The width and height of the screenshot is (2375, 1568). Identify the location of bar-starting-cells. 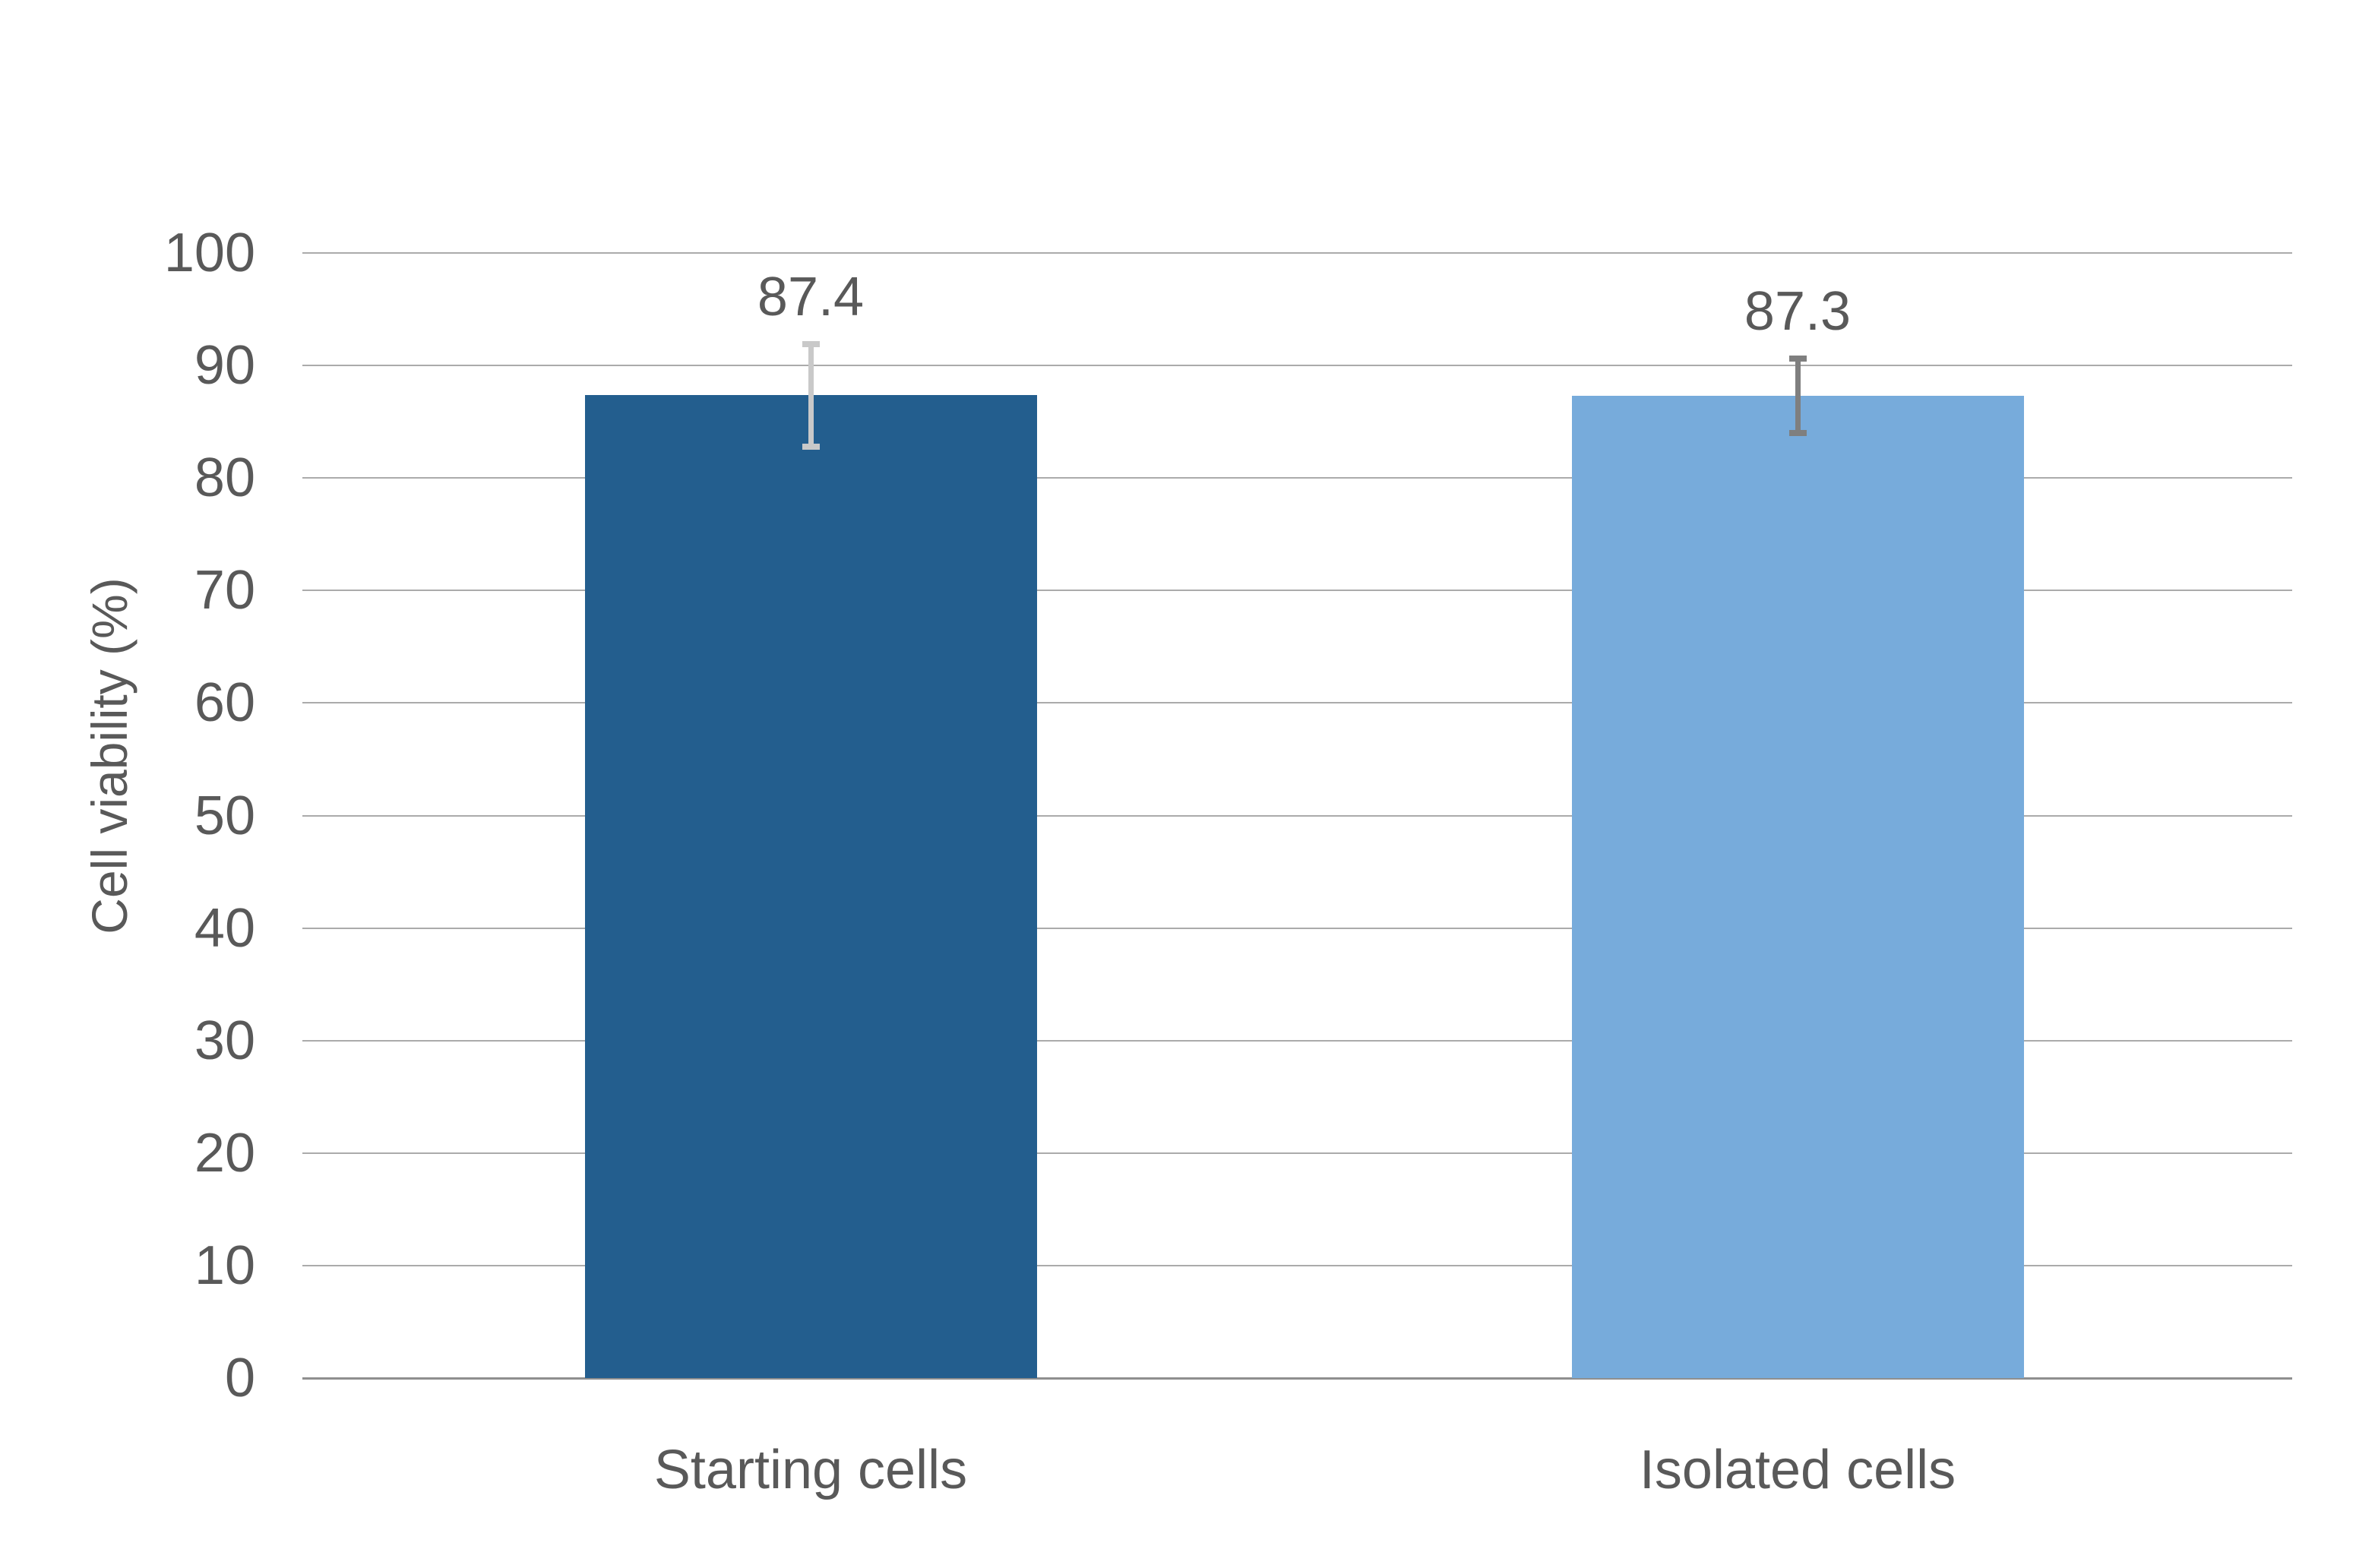
(810, 886).